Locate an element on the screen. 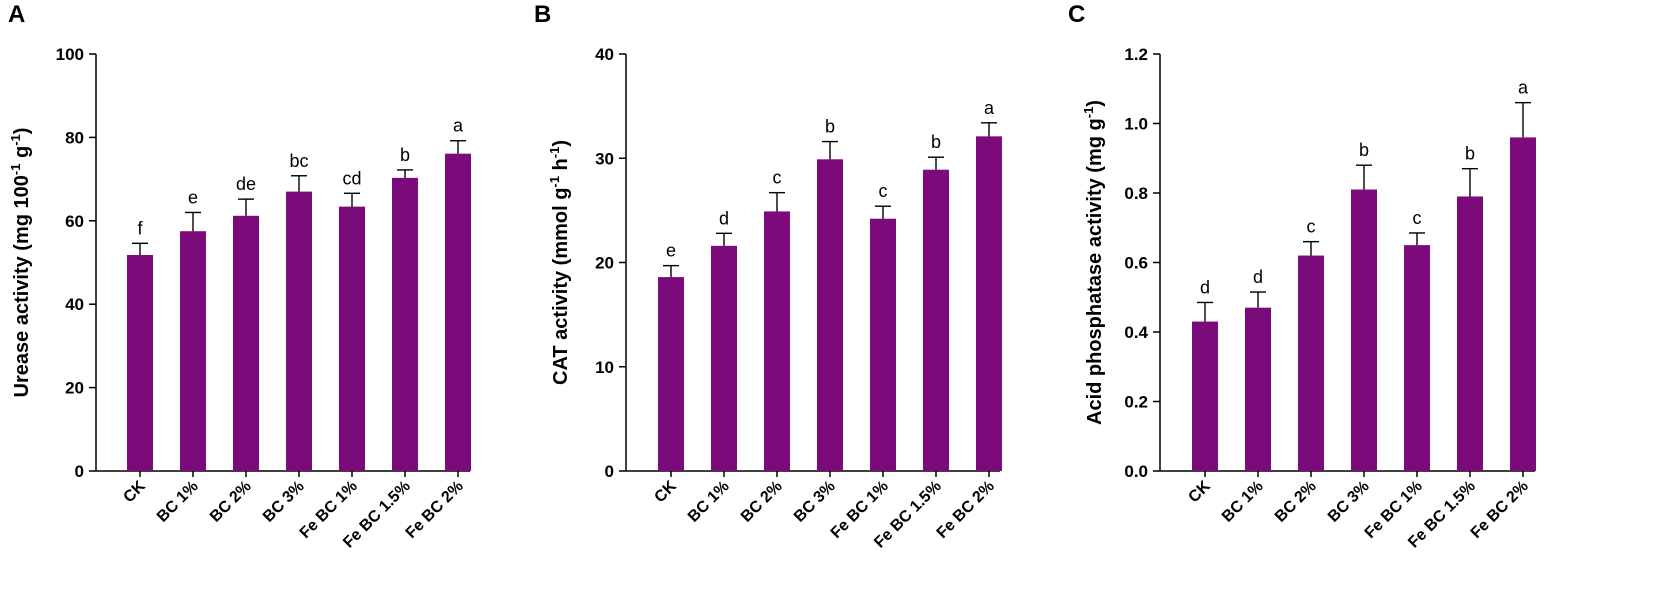  y-tick-label: 0.4 is located at coordinates (1136, 332).